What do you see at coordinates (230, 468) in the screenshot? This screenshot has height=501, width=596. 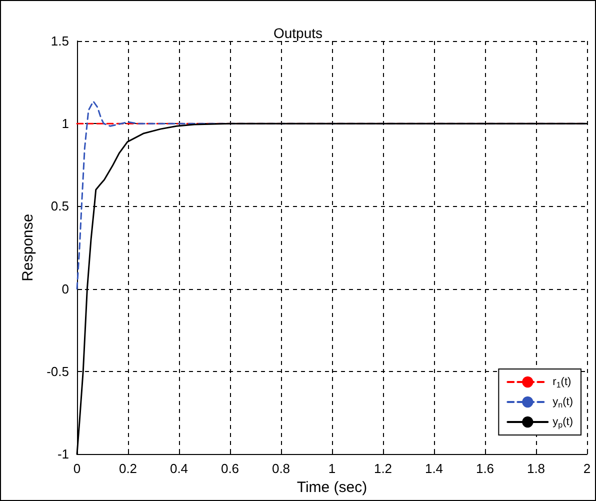 I see `x-tick-label: 0.6` at bounding box center [230, 468].